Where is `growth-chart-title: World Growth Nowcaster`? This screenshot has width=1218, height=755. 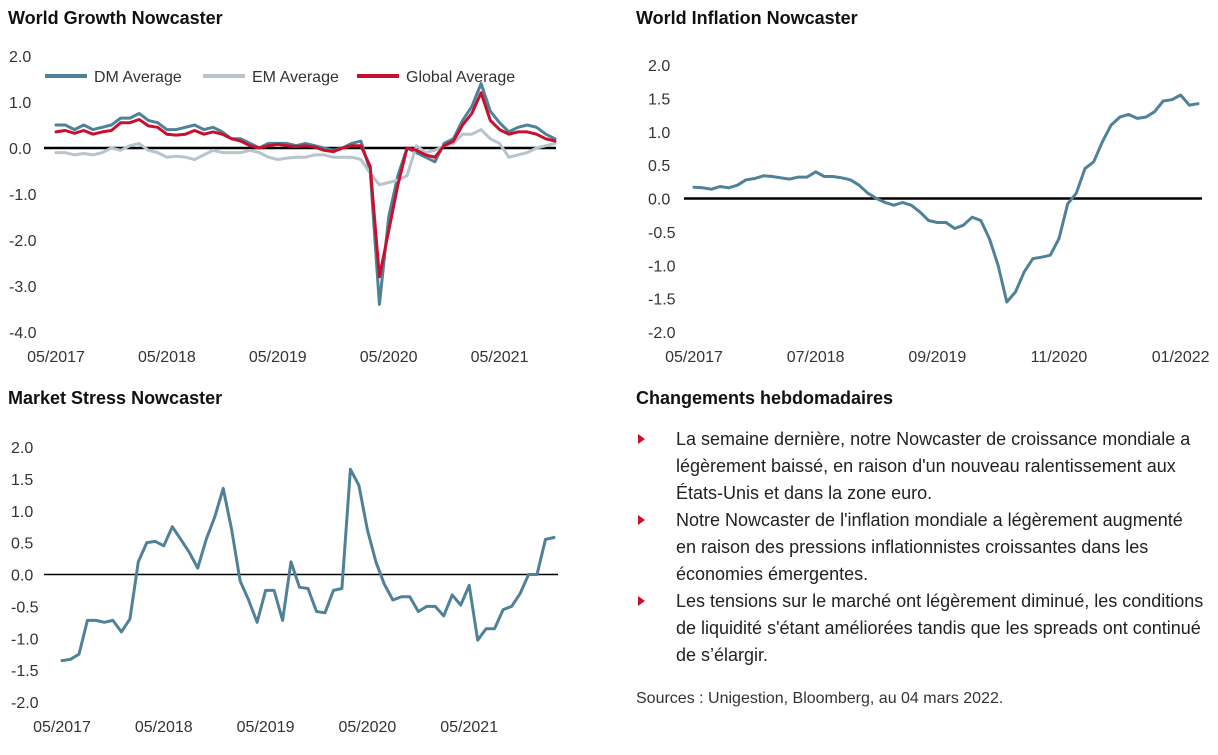 growth-chart-title: World Growth Nowcaster is located at coordinates (115, 18).